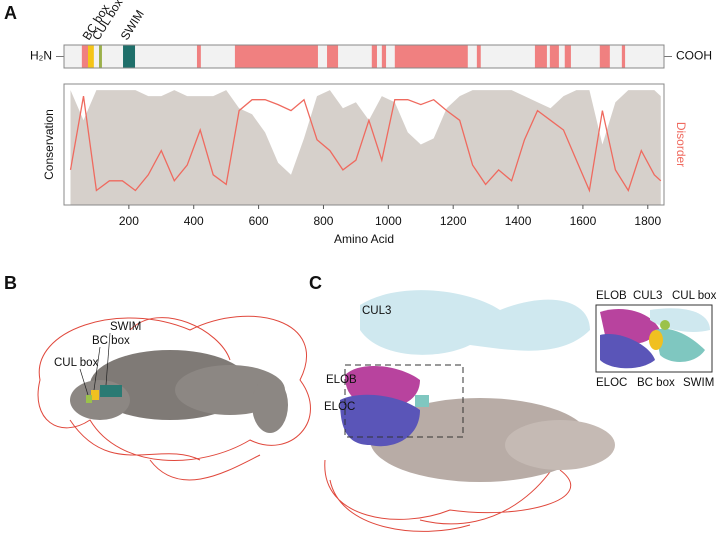 This screenshot has height=540, width=724. Describe the element at coordinates (656, 383) in the screenshot. I see `inset-label: BC box` at that location.